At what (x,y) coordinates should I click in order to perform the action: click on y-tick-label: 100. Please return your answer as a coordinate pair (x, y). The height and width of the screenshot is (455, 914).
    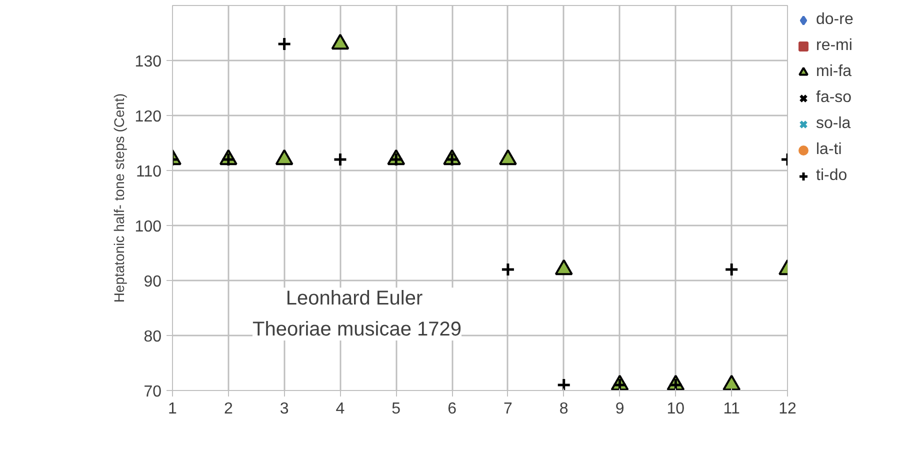
    Looking at the image, I should click on (148, 227).